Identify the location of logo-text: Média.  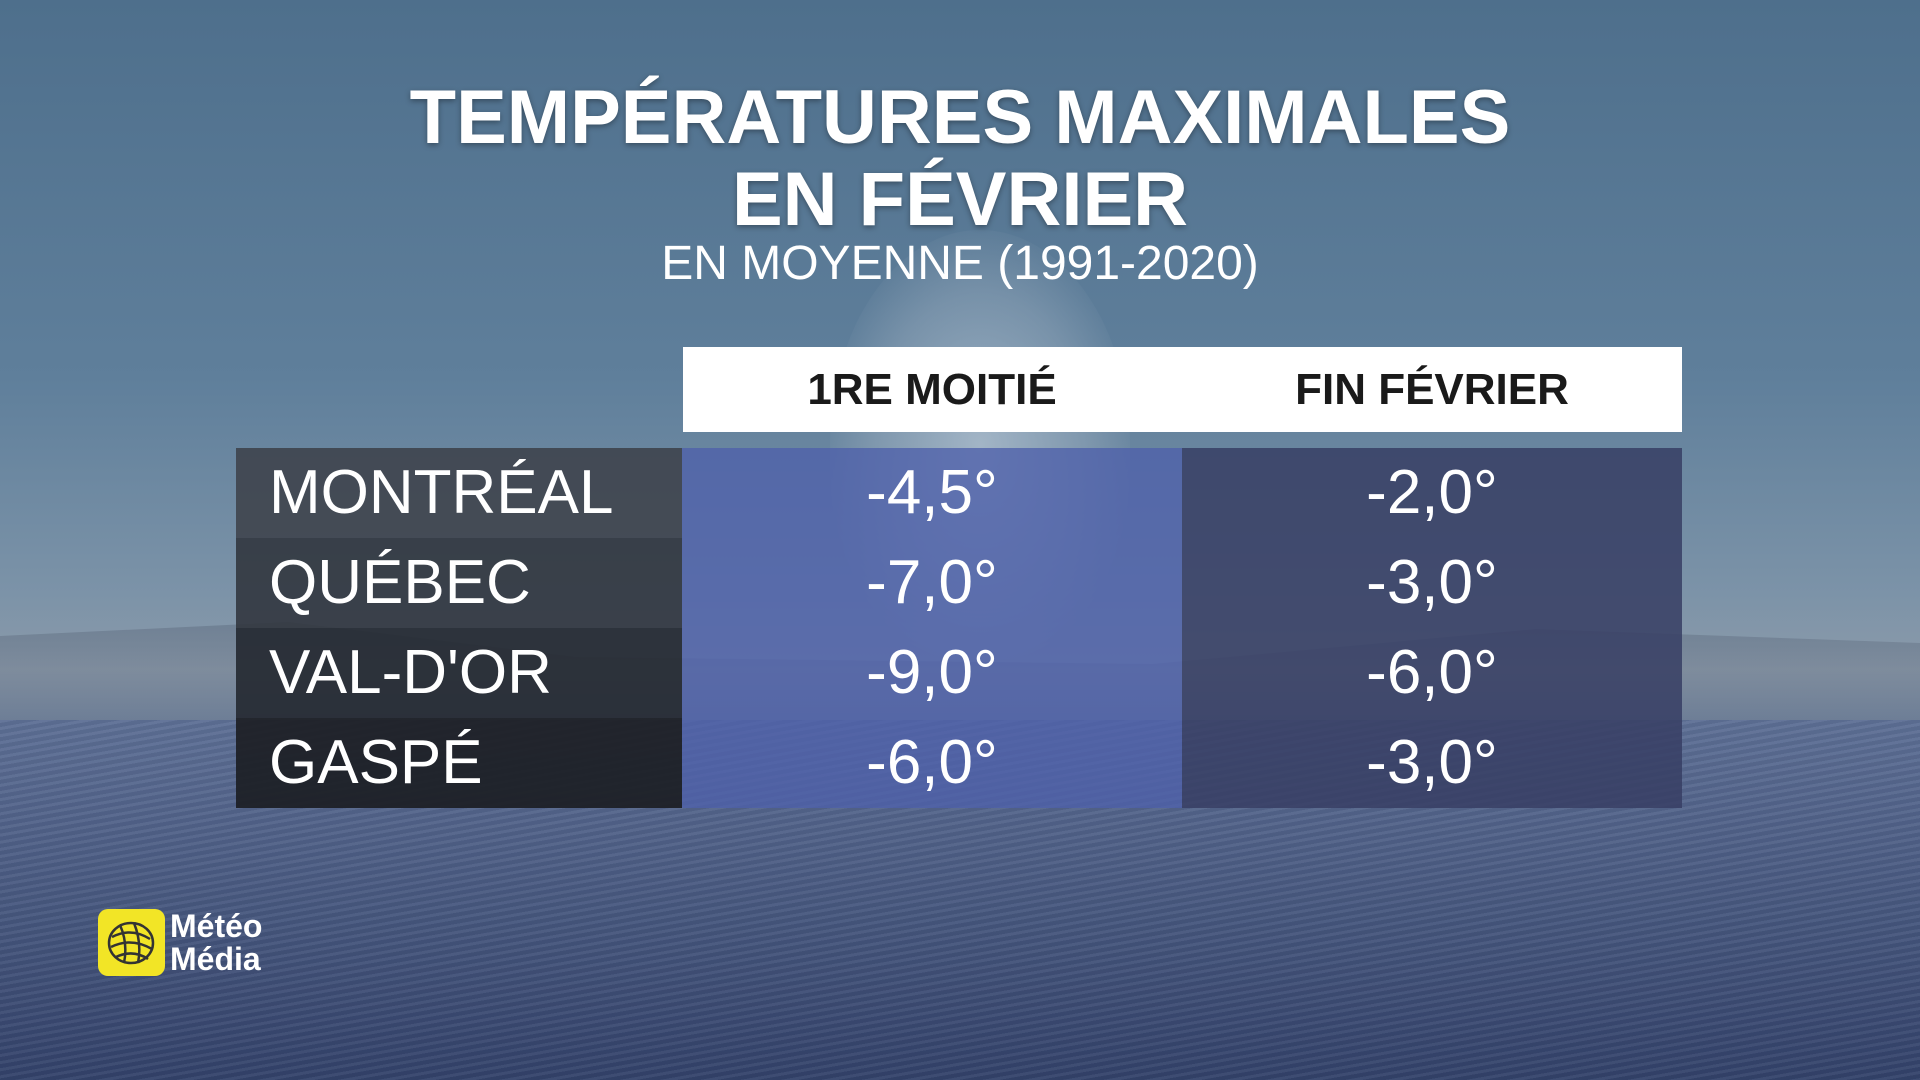
(215, 959).